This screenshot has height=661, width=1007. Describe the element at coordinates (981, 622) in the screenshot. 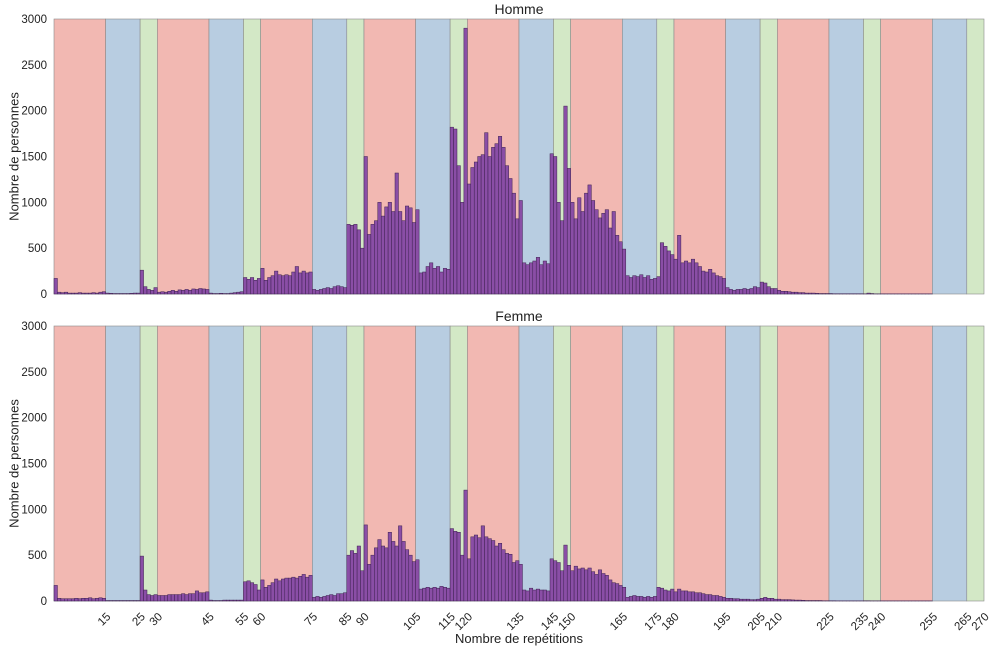

I see `x-tick-label: 270` at that location.